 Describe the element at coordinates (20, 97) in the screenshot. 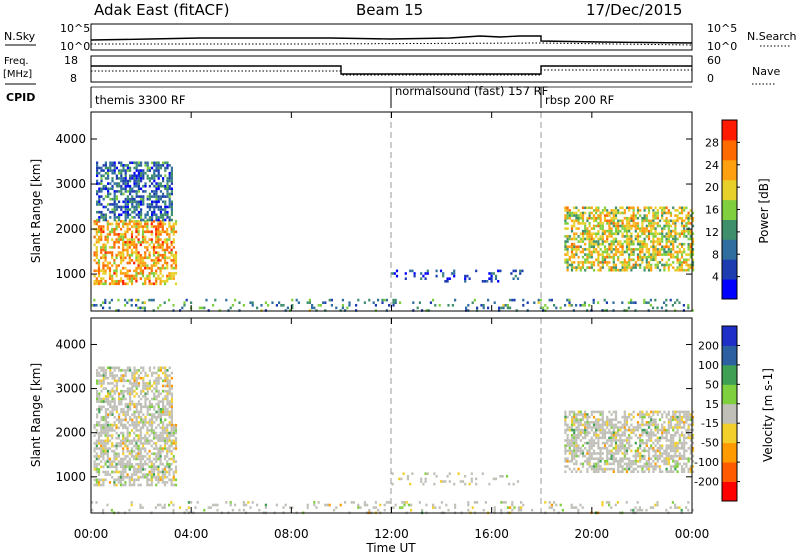

I see `cpid-label: CPID` at that location.